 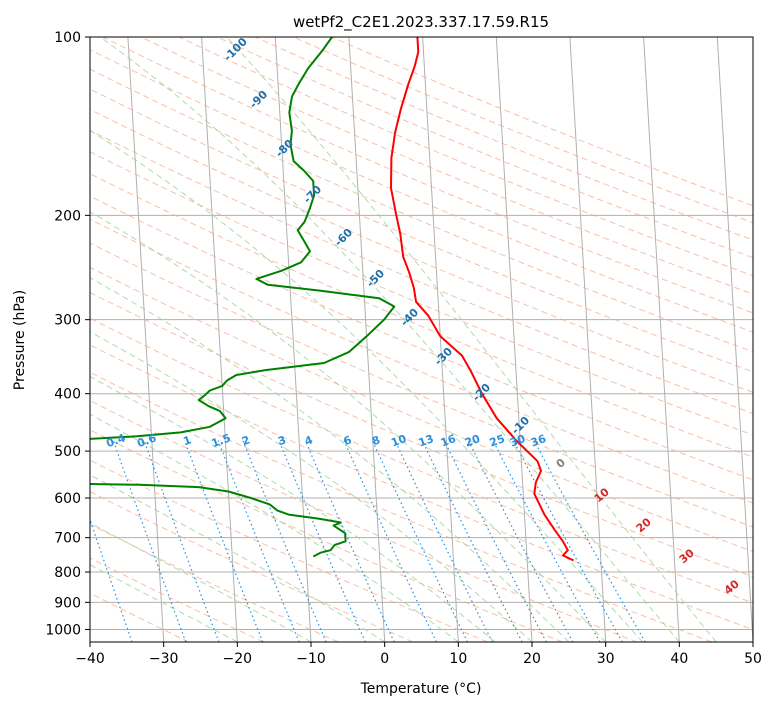 I want to click on dry-adiabat-label: -100, so click(x=235, y=49).